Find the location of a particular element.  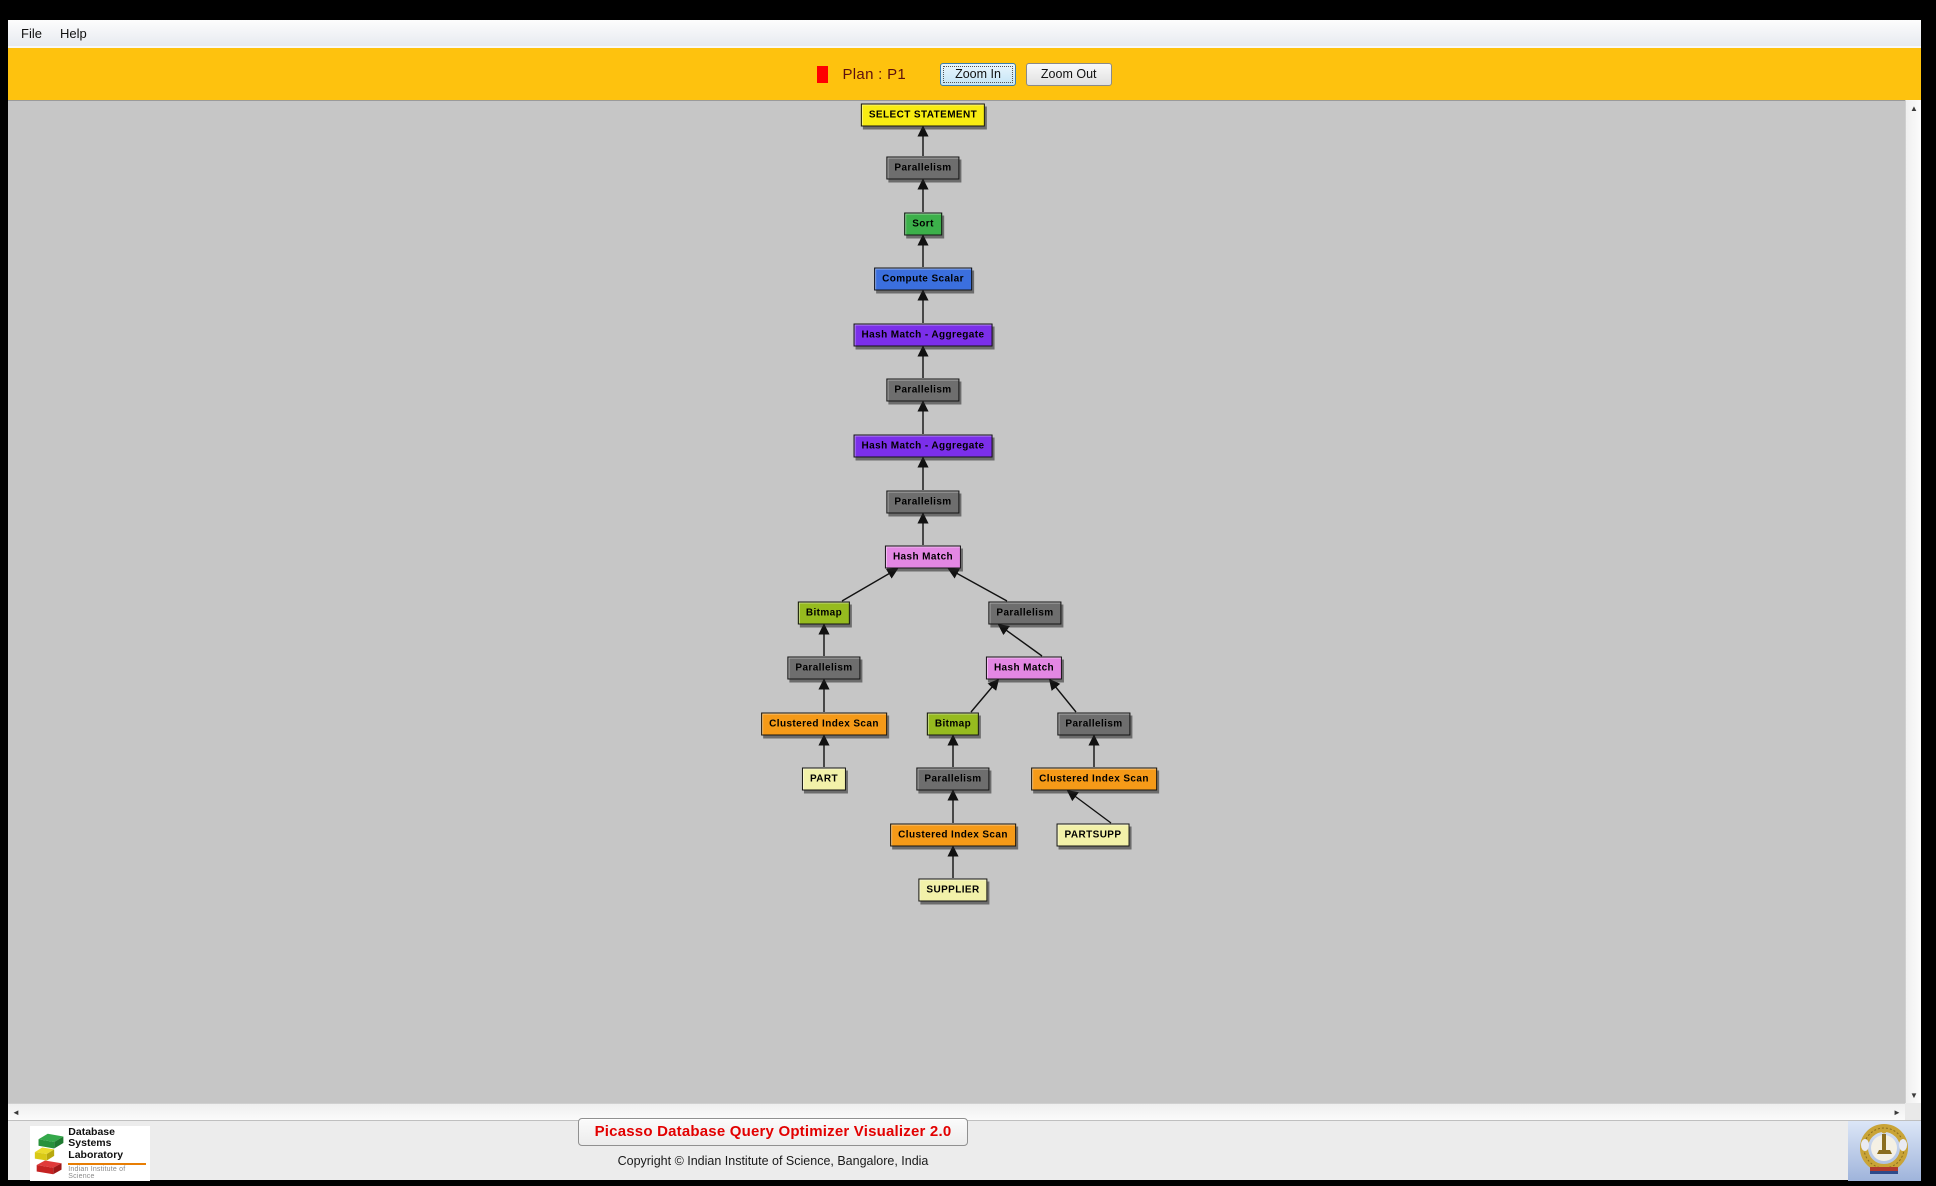

dsl-bricks-icon is located at coordinates (49, 1153).